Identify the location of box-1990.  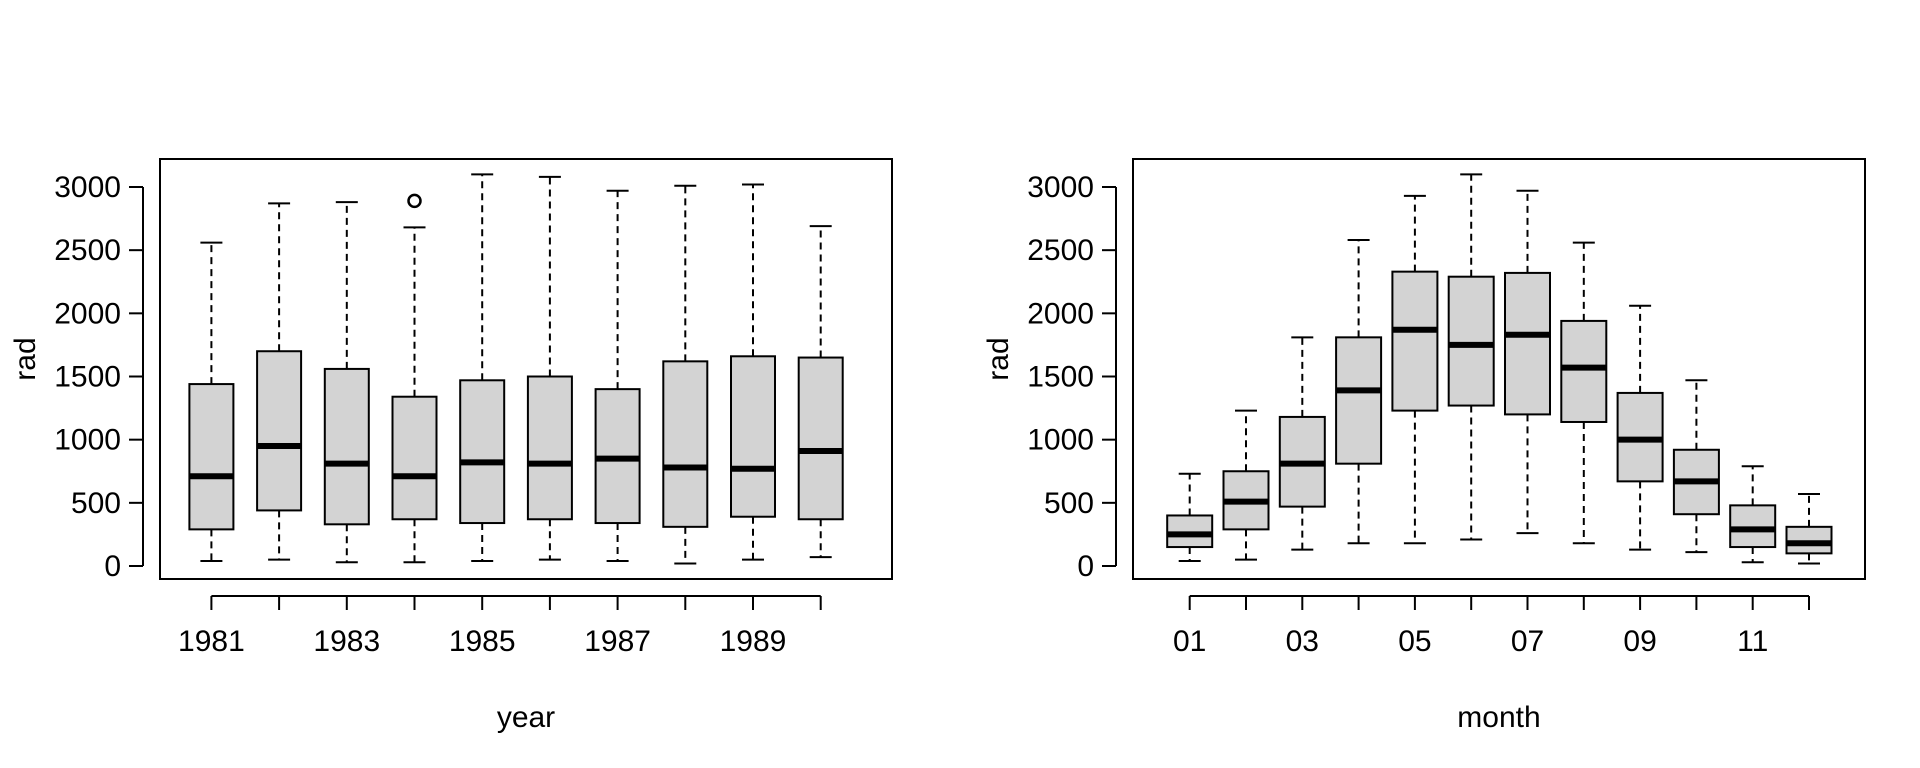
(820, 392).